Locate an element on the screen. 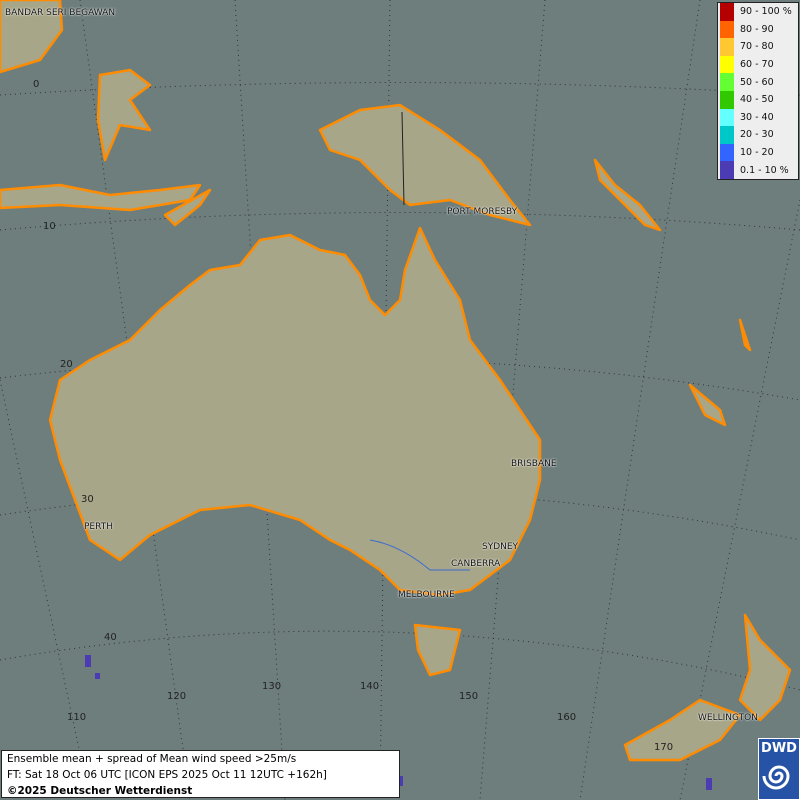 The height and width of the screenshot is (800, 800). borneo is located at coordinates (32, 37).